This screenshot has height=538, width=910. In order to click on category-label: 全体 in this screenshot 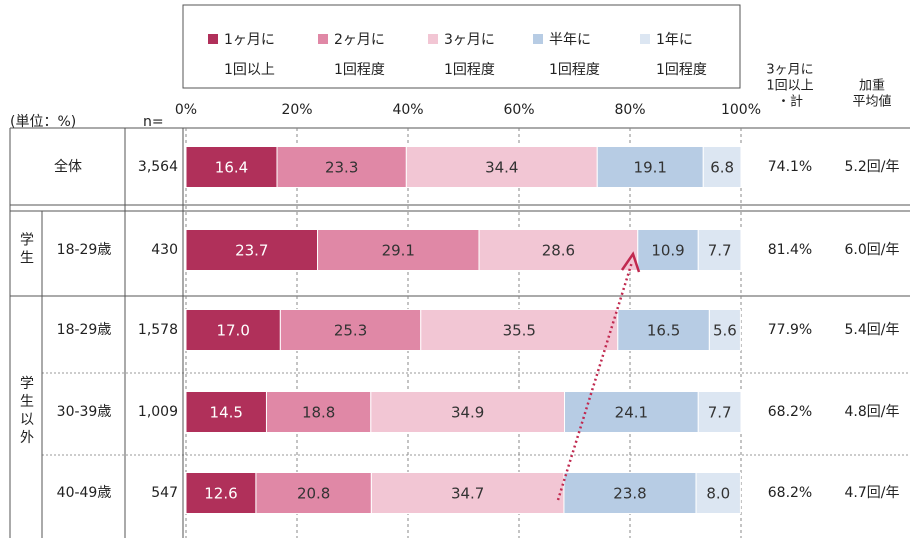, I will do `click(68, 166)`.